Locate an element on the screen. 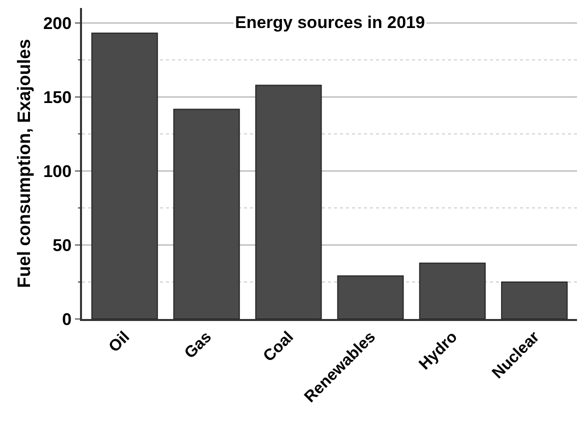  y-tick-label: 200 is located at coordinates (57, 23).